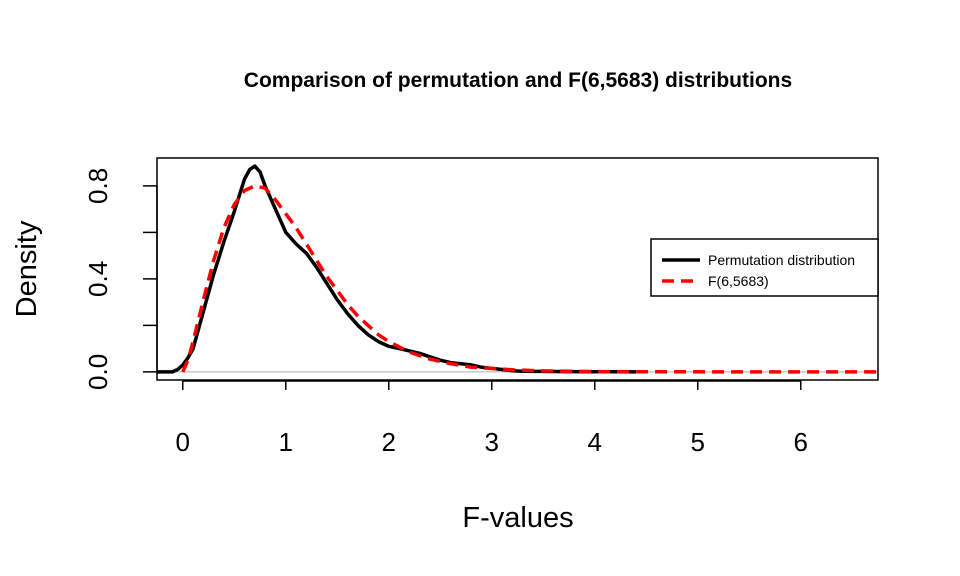 The height and width of the screenshot is (576, 960). Describe the element at coordinates (27, 268) in the screenshot. I see `y-axis-label: Density` at that location.